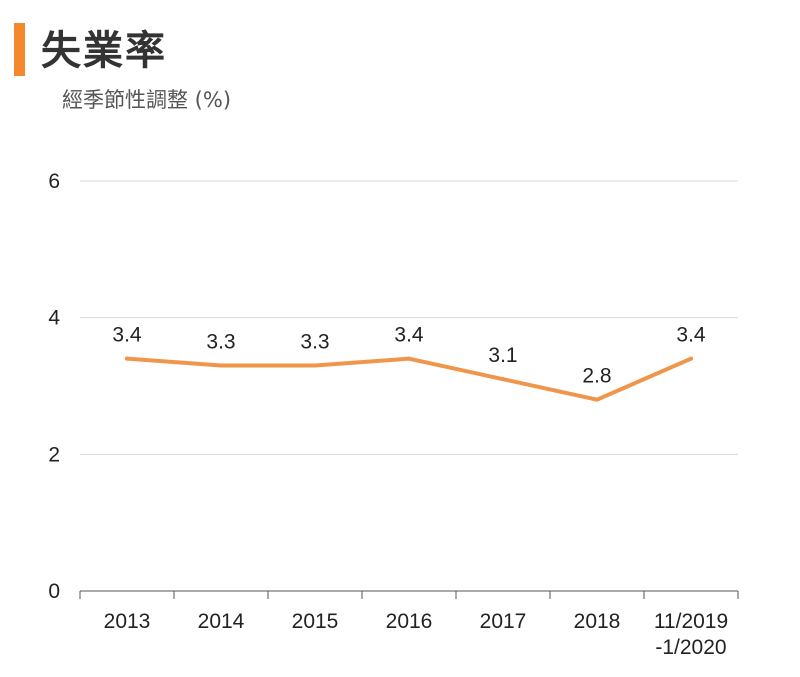 This screenshot has width=800, height=677. Describe the element at coordinates (54, 454) in the screenshot. I see `y-tick-label: 2` at that location.